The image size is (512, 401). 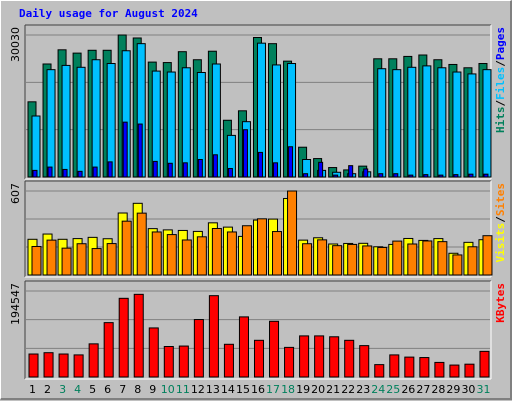 I want to click on x-tick-label-day-19: 19, so click(x=303, y=389).